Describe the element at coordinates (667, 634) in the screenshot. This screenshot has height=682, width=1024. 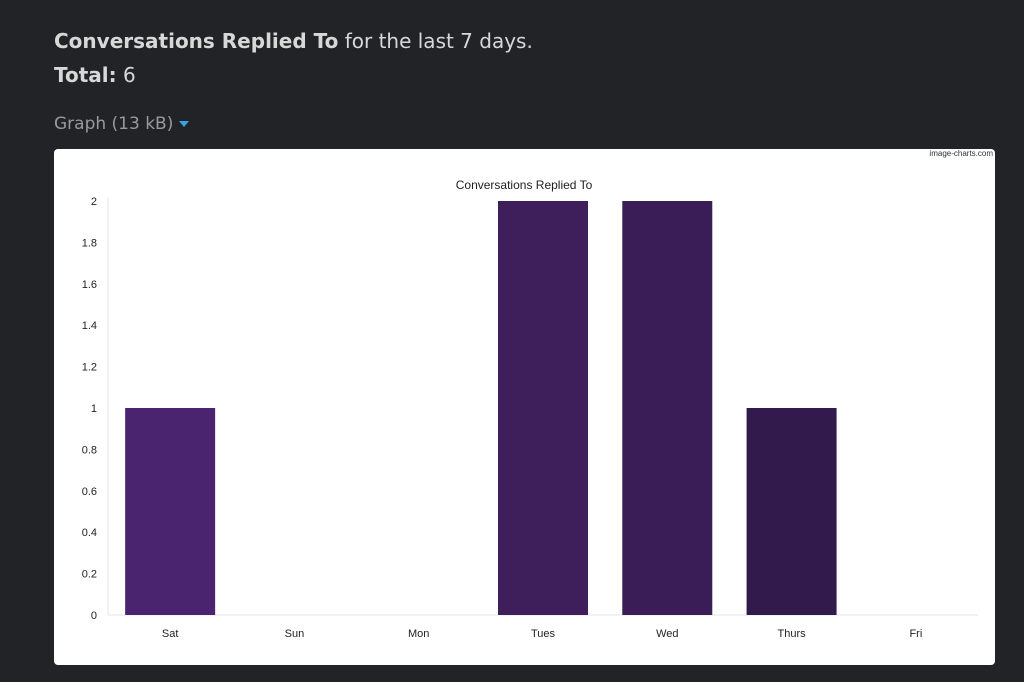
I see `x-tick-label: Wed` at that location.